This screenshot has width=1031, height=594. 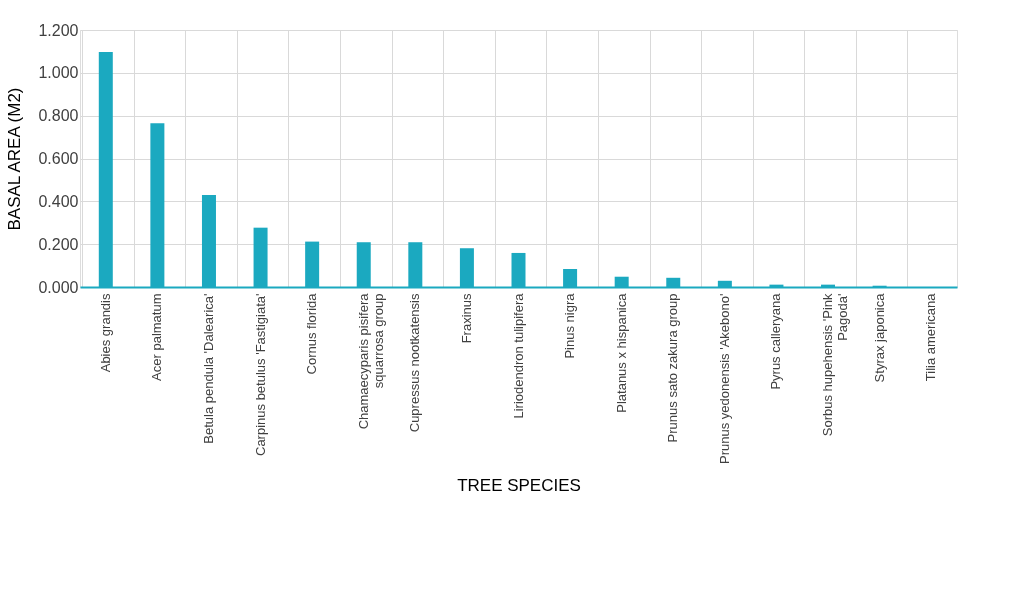 I want to click on x-tick-label: Sorbus hupehensis 'Pink Pagoda', so click(x=835, y=365).